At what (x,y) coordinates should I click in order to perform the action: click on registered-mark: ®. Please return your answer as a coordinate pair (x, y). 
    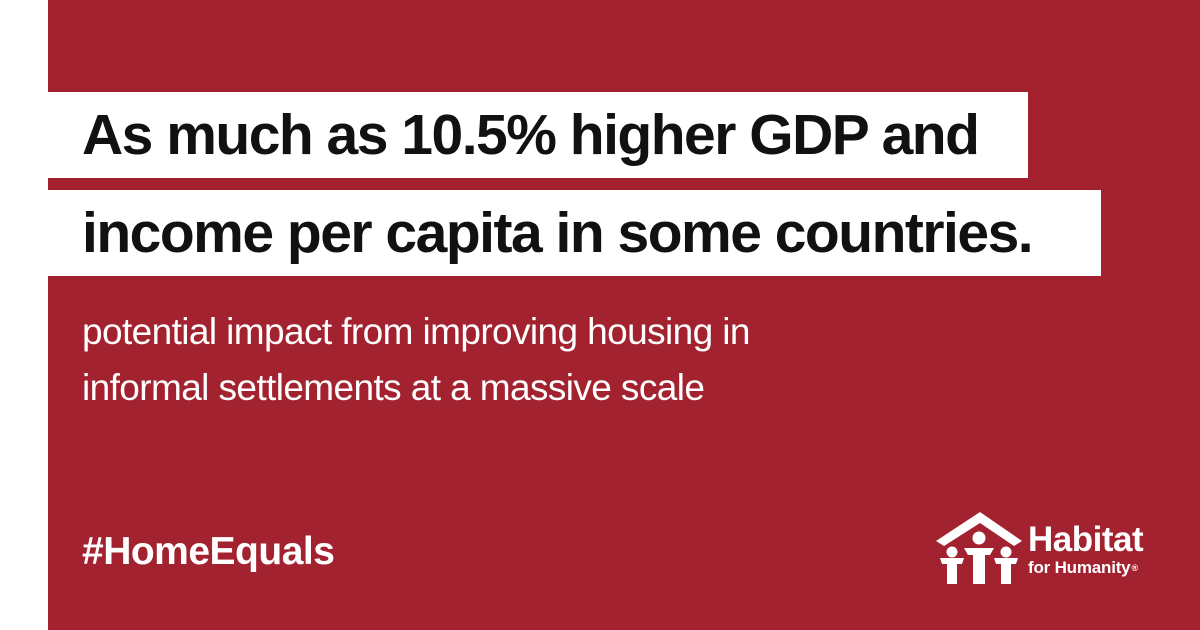
    Looking at the image, I should click on (1134, 568).